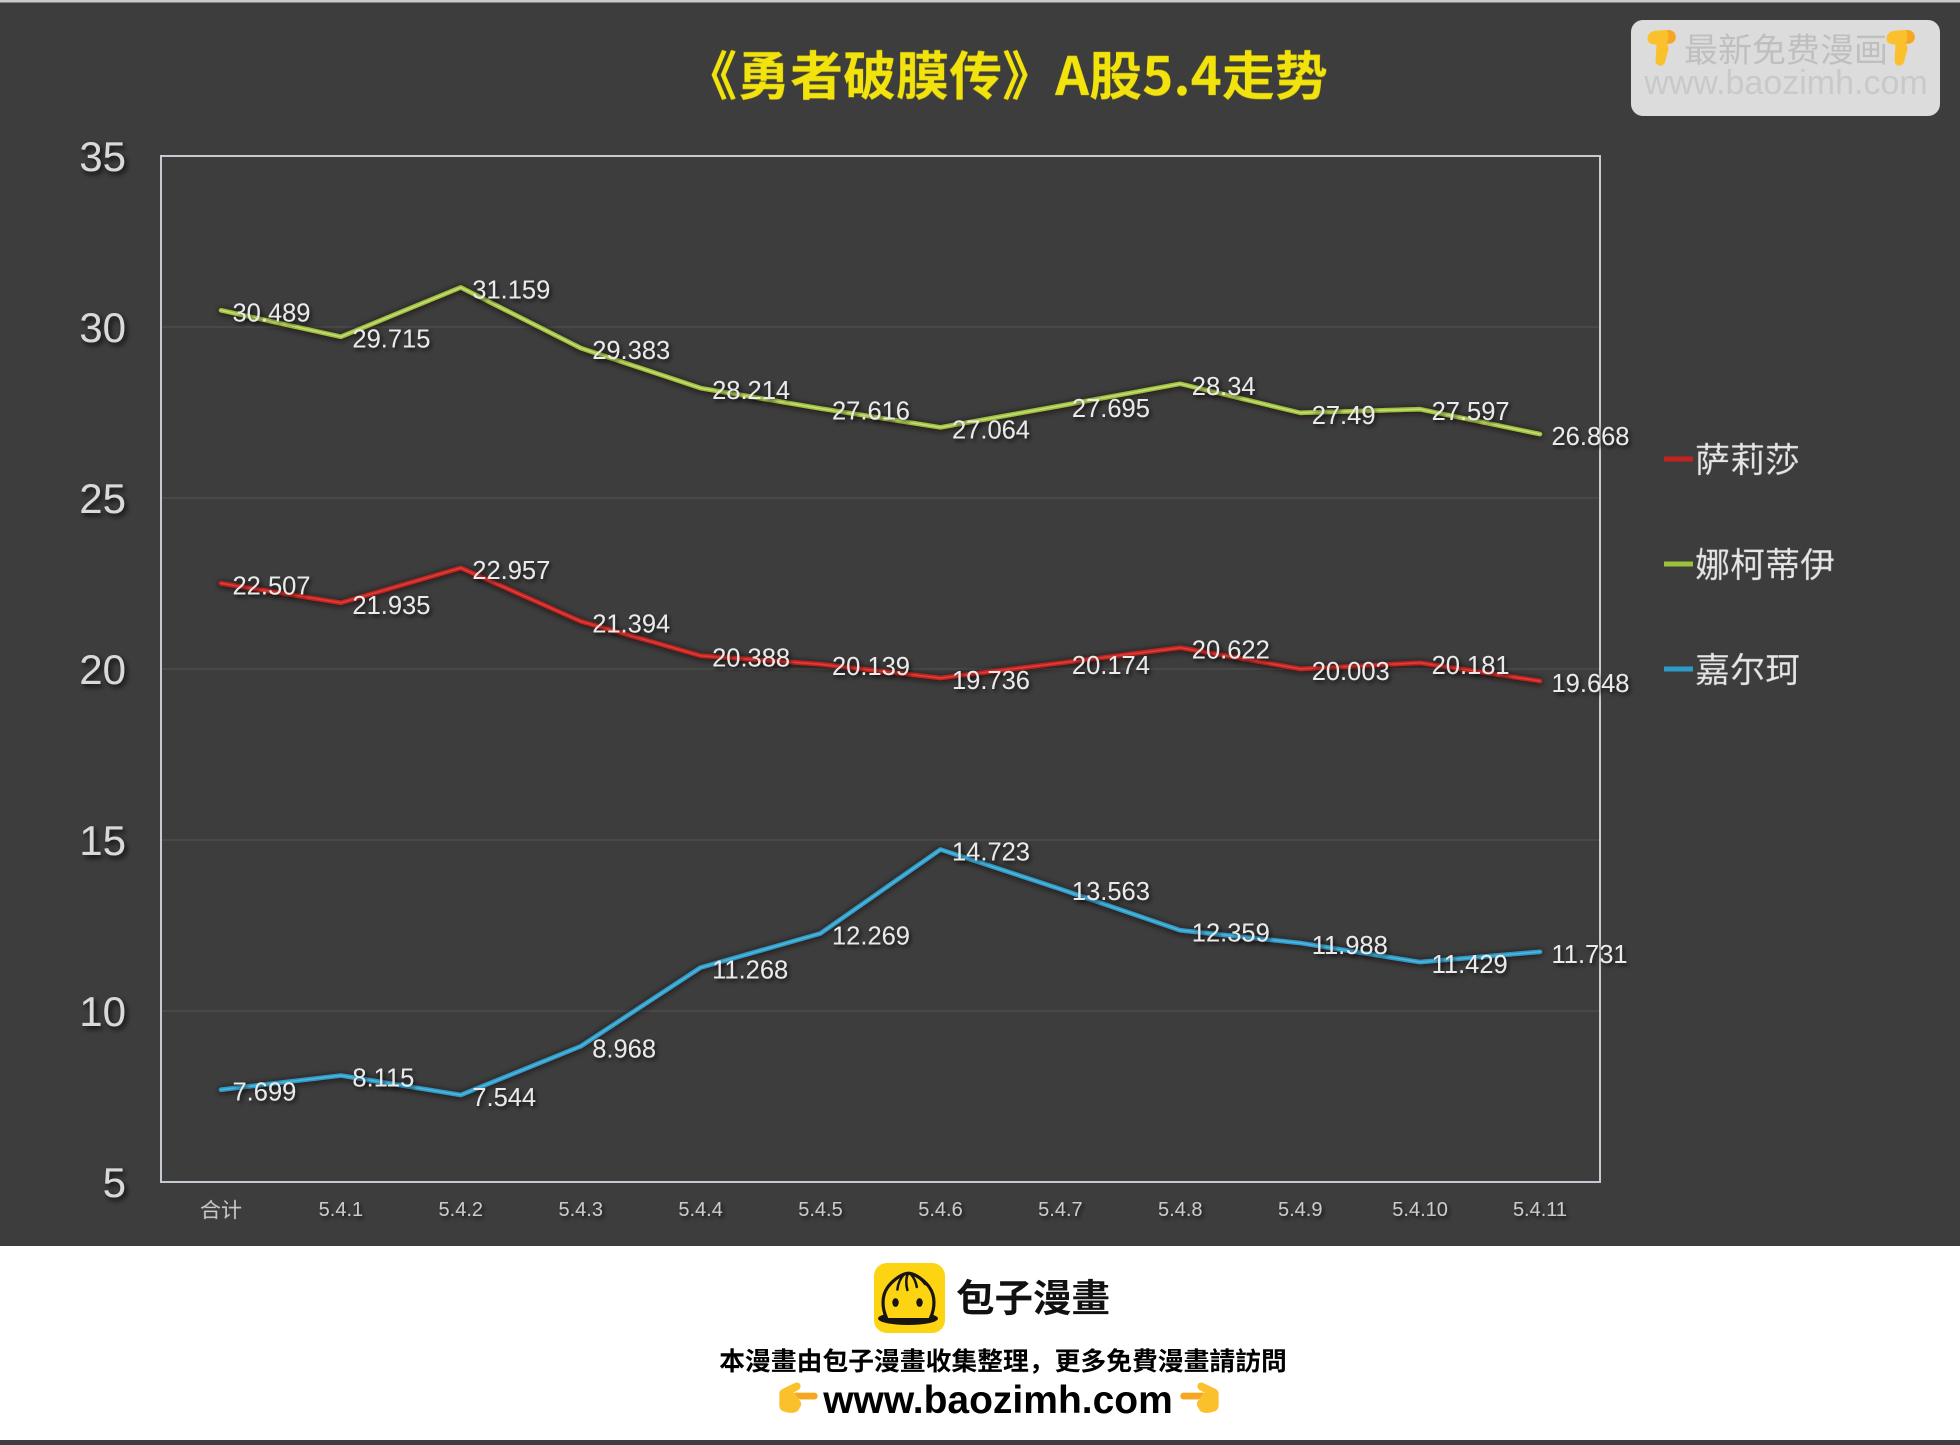  What do you see at coordinates (631, 624) in the screenshot?
I see `svg-text: 21.394` at bounding box center [631, 624].